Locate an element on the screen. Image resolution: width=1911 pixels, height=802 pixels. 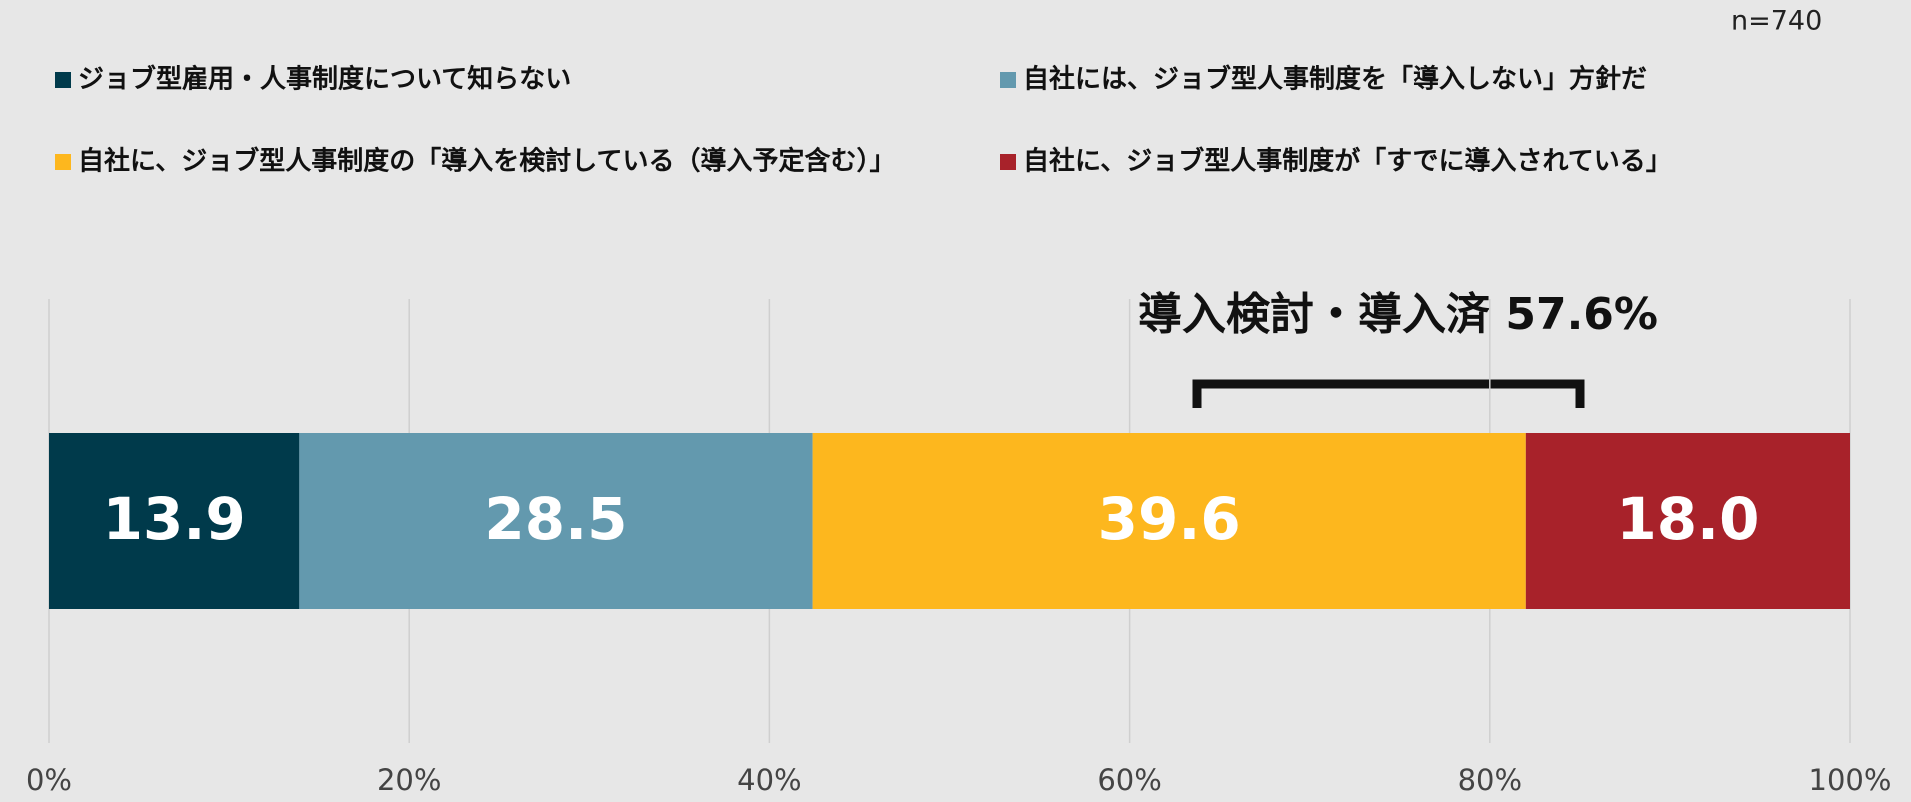
legend-label: 自社には、ジョブ型人事制度を「導入しない」方針だ is located at coordinates (1335, 79).